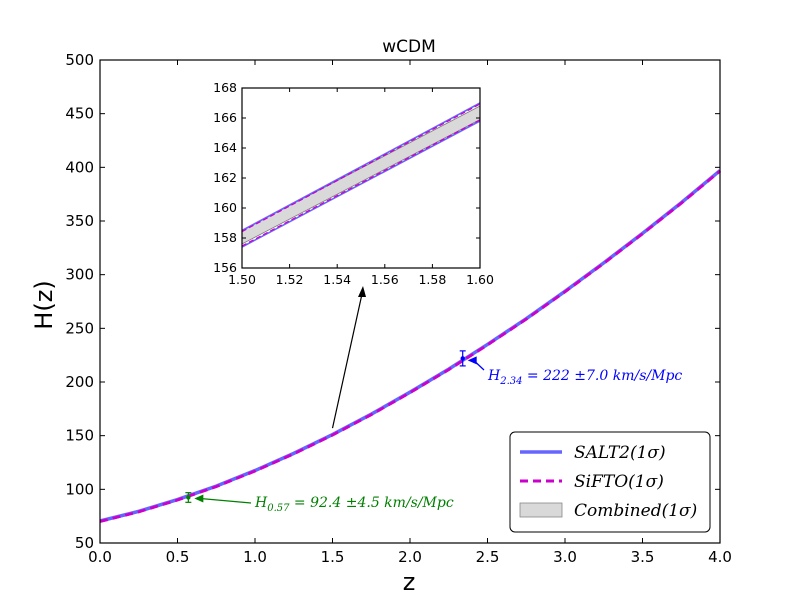  I want to click on annotation-label: H0.57 = 92.4 ±4.5 km/s/Mpc, so click(354, 504).